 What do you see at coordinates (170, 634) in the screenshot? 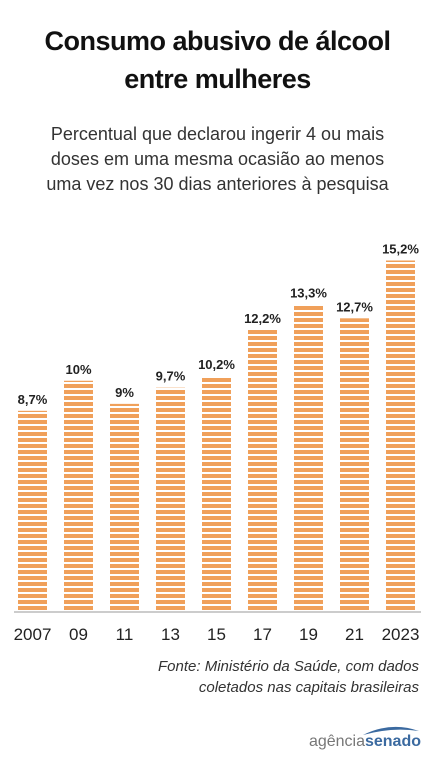
I see `x-tick-label-13: 13` at bounding box center [170, 634].